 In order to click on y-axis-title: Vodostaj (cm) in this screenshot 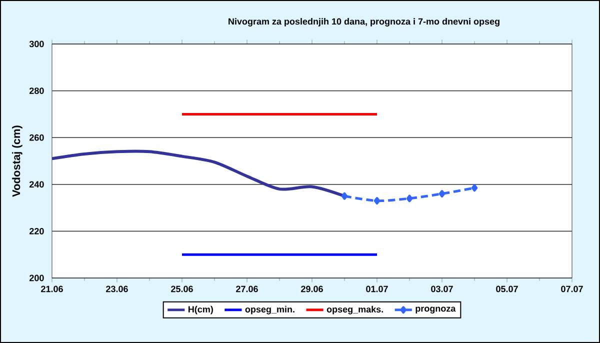, I will do `click(17, 161)`.